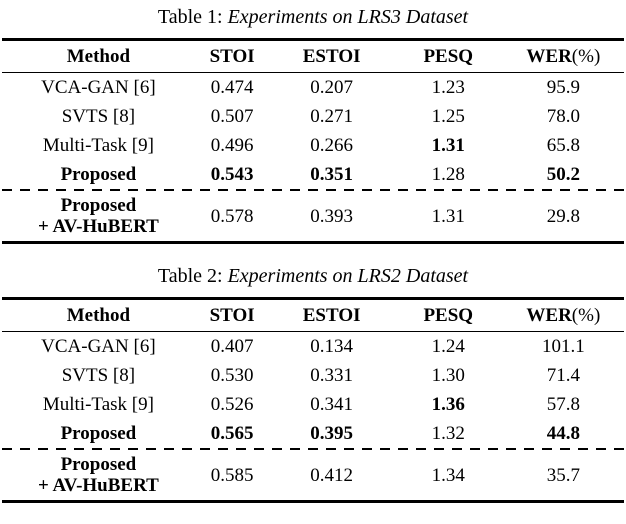 The width and height of the screenshot is (626, 524). I want to click on estoi-cell: 0.207, so click(331, 87).